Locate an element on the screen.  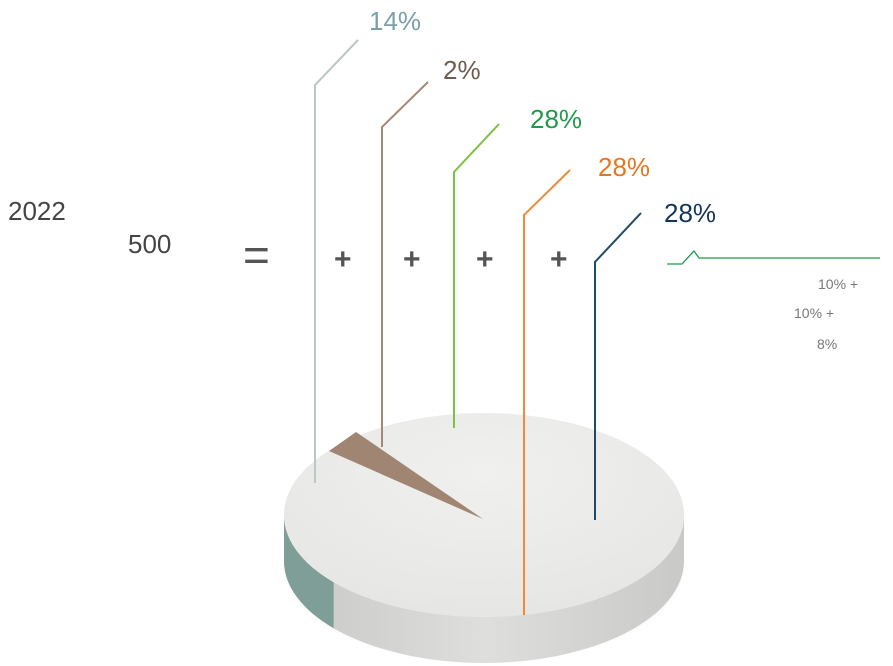
plus-sign-1: + is located at coordinates (343, 259).